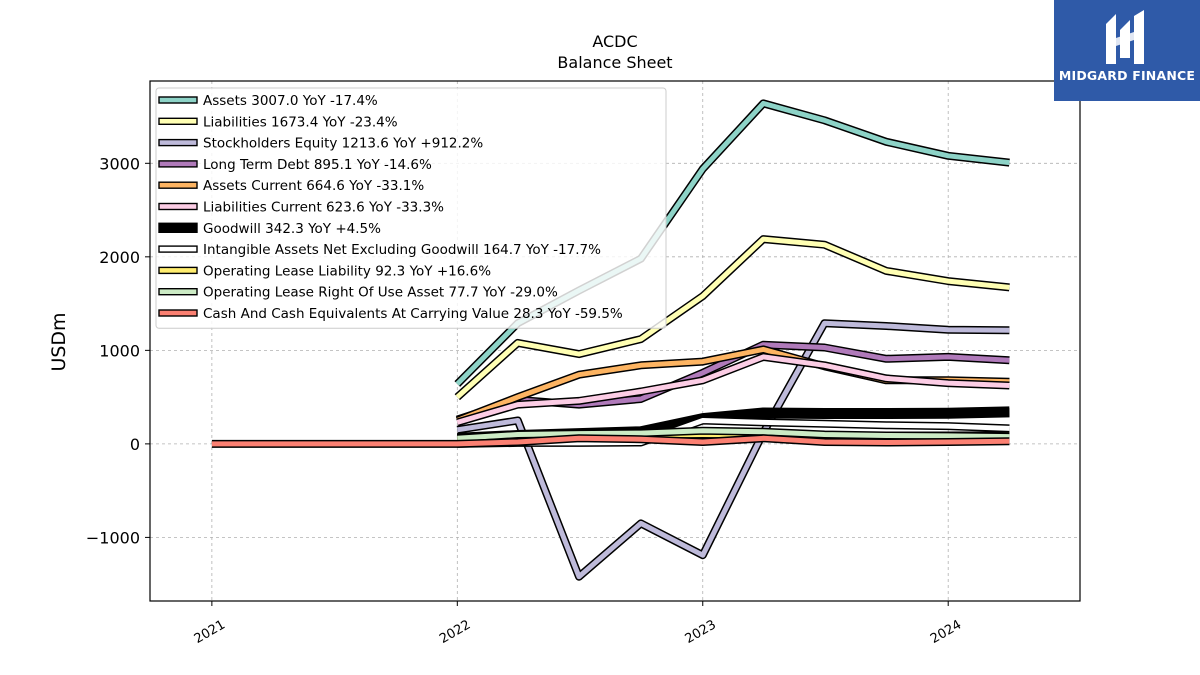 Image resolution: width=1200 pixels, height=675 pixels. What do you see at coordinates (119, 163) in the screenshot?
I see `y-tick-label: 3000` at bounding box center [119, 163].